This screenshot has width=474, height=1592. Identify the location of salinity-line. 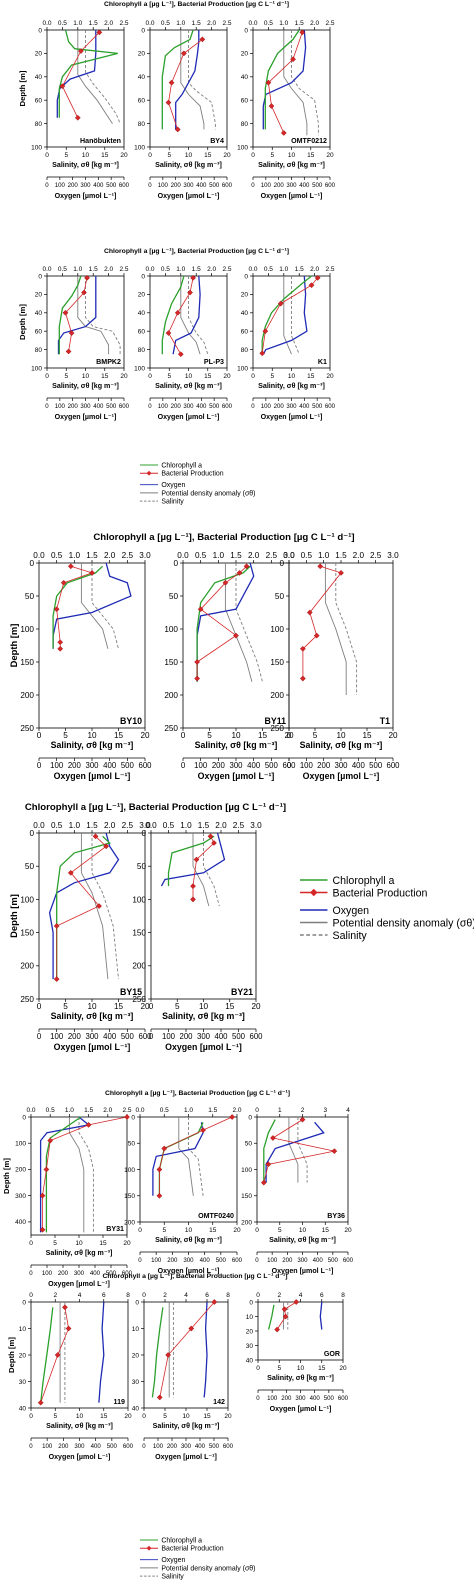
(305, 83).